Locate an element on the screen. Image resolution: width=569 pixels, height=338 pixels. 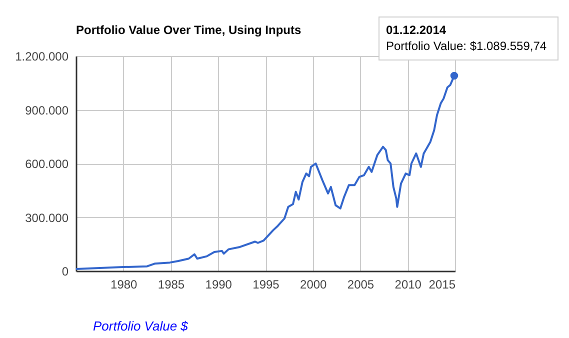
y-tick-label: 1.200.000 is located at coordinates (42, 57).